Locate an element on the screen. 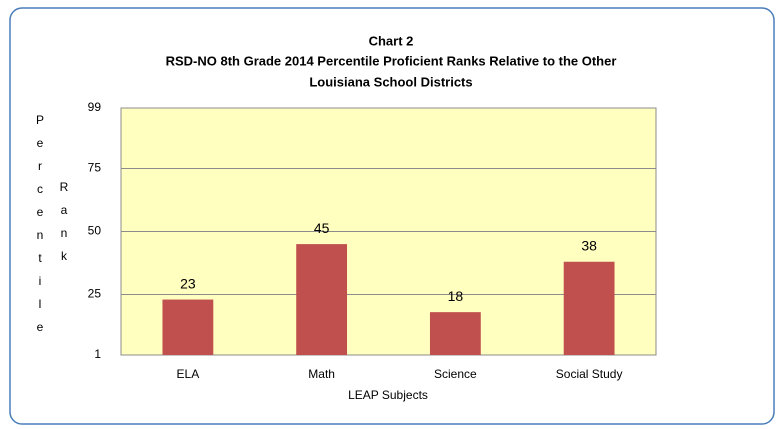 This screenshot has width=783, height=429. data-label: 23 is located at coordinates (188, 283).